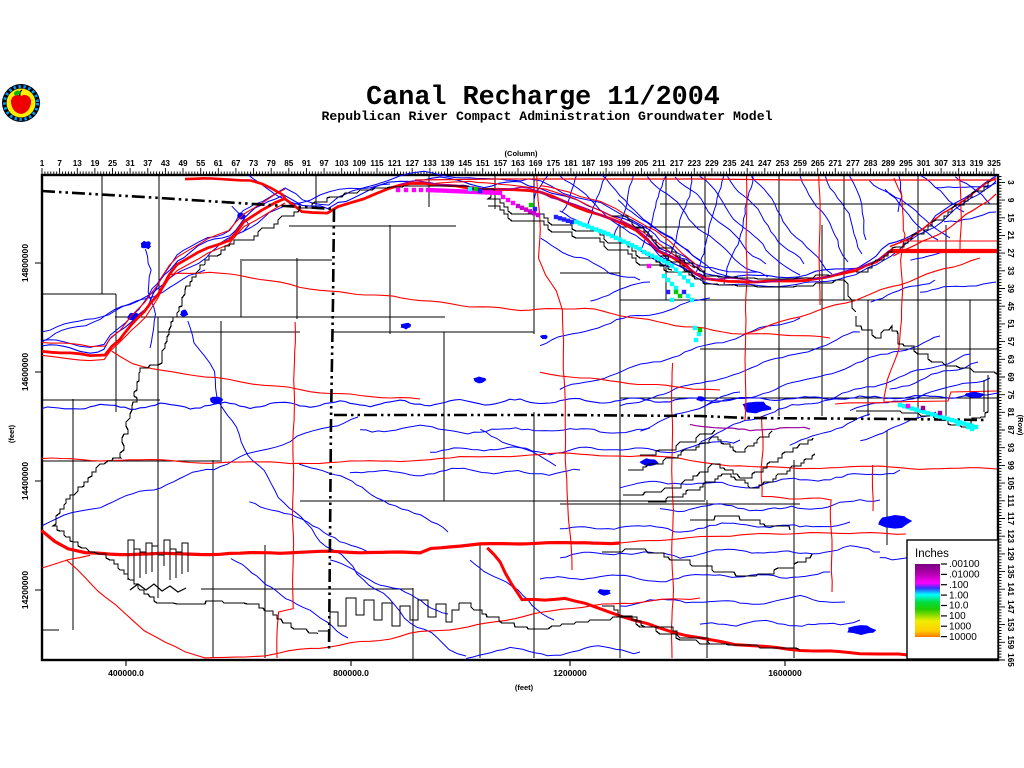  I want to click on svg-text: 9, so click(1010, 200).